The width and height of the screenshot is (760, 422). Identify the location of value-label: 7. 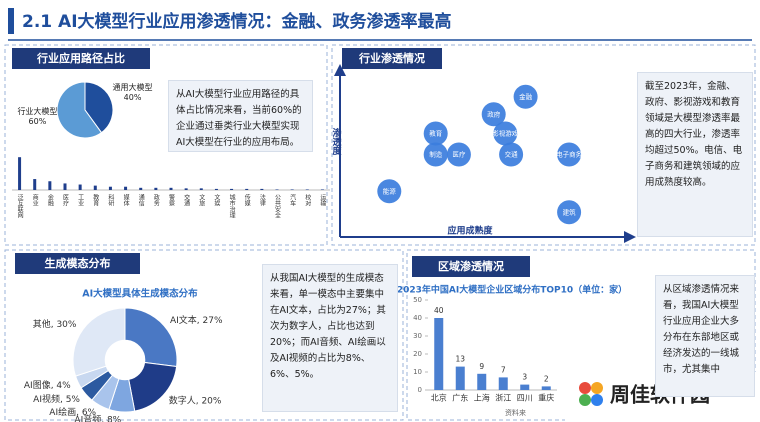
(503, 369).